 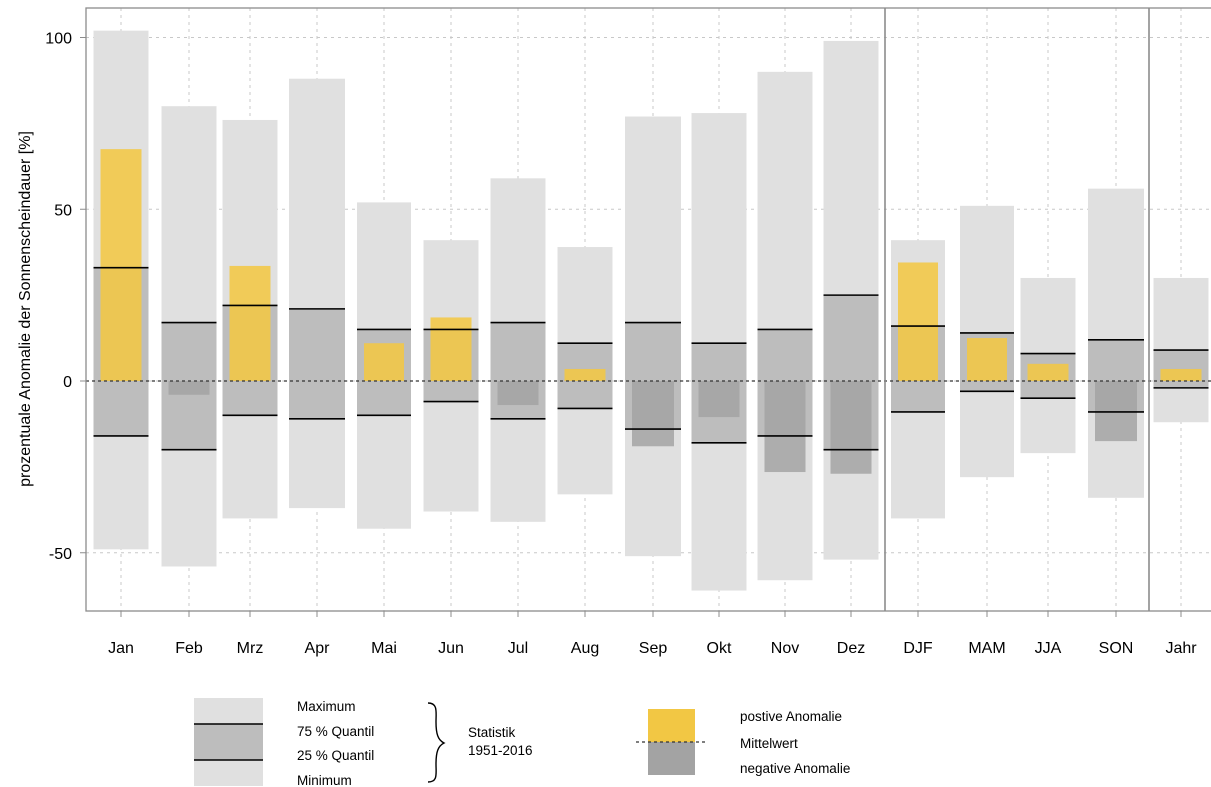 What do you see at coordinates (318, 648) in the screenshot?
I see `x-tick-label: Apr` at bounding box center [318, 648].